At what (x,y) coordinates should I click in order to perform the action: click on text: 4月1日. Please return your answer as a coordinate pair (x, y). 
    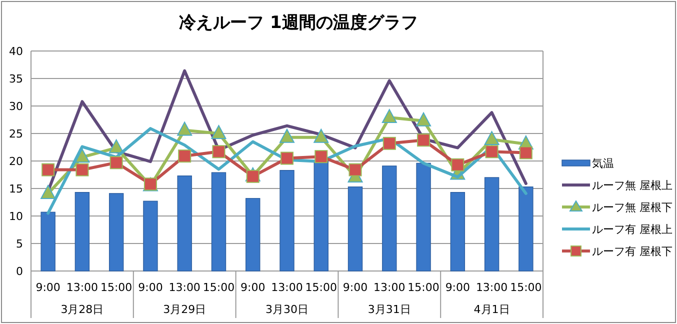
    Looking at the image, I should click on (492, 309).